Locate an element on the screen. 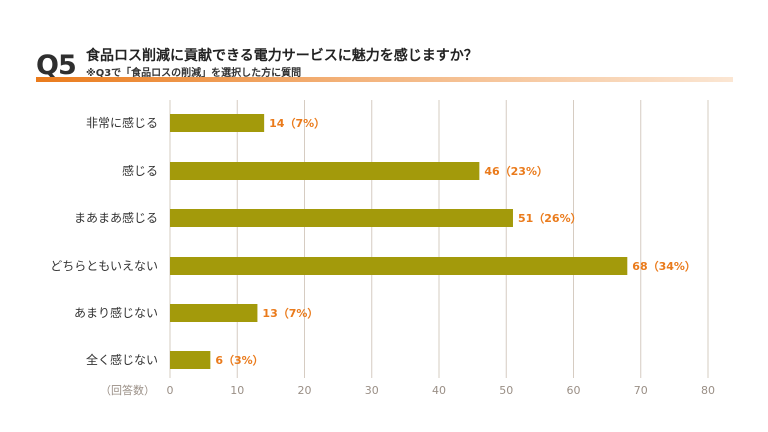 The image size is (768, 432). category-label: あまり感じない is located at coordinates (116, 312).